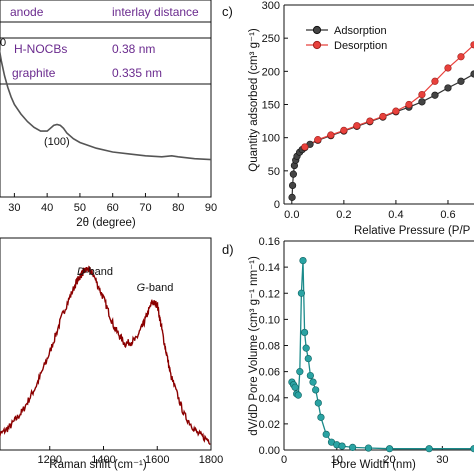 This screenshot has width=474, height=474. What do you see at coordinates (269, 294) in the screenshot?
I see `psd-y-tick-label: 0.12` at bounding box center [269, 294].